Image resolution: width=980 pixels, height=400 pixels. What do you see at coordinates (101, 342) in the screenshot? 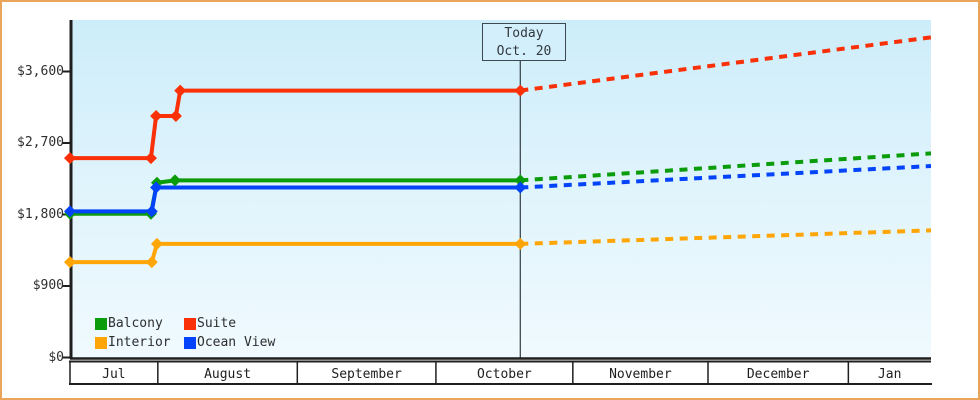
I see `interior-color-swatch` at bounding box center [101, 342].